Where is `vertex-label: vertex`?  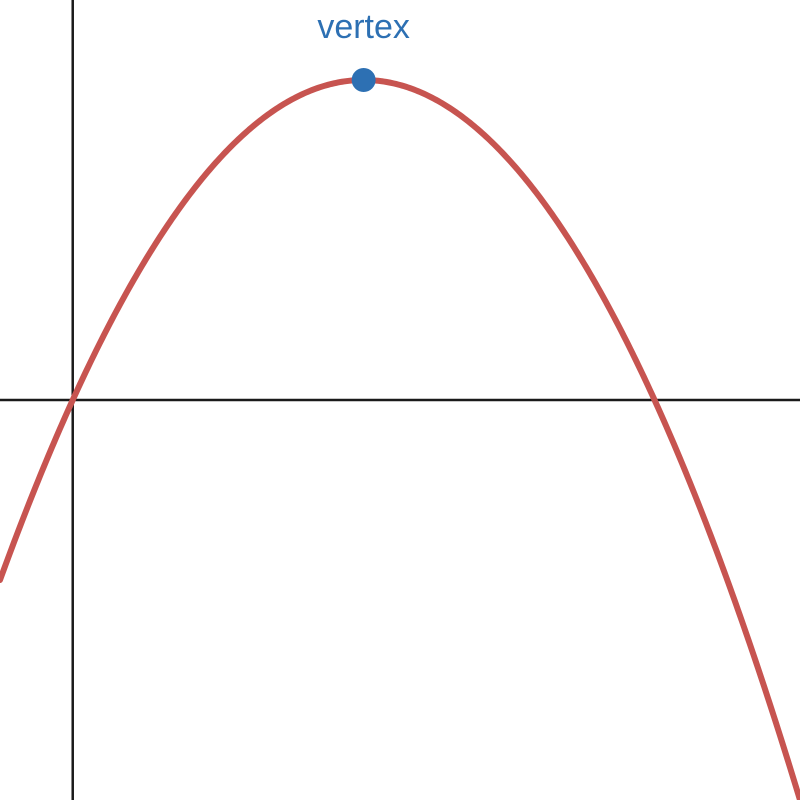
vertex-label: vertex is located at coordinates (363, 27).